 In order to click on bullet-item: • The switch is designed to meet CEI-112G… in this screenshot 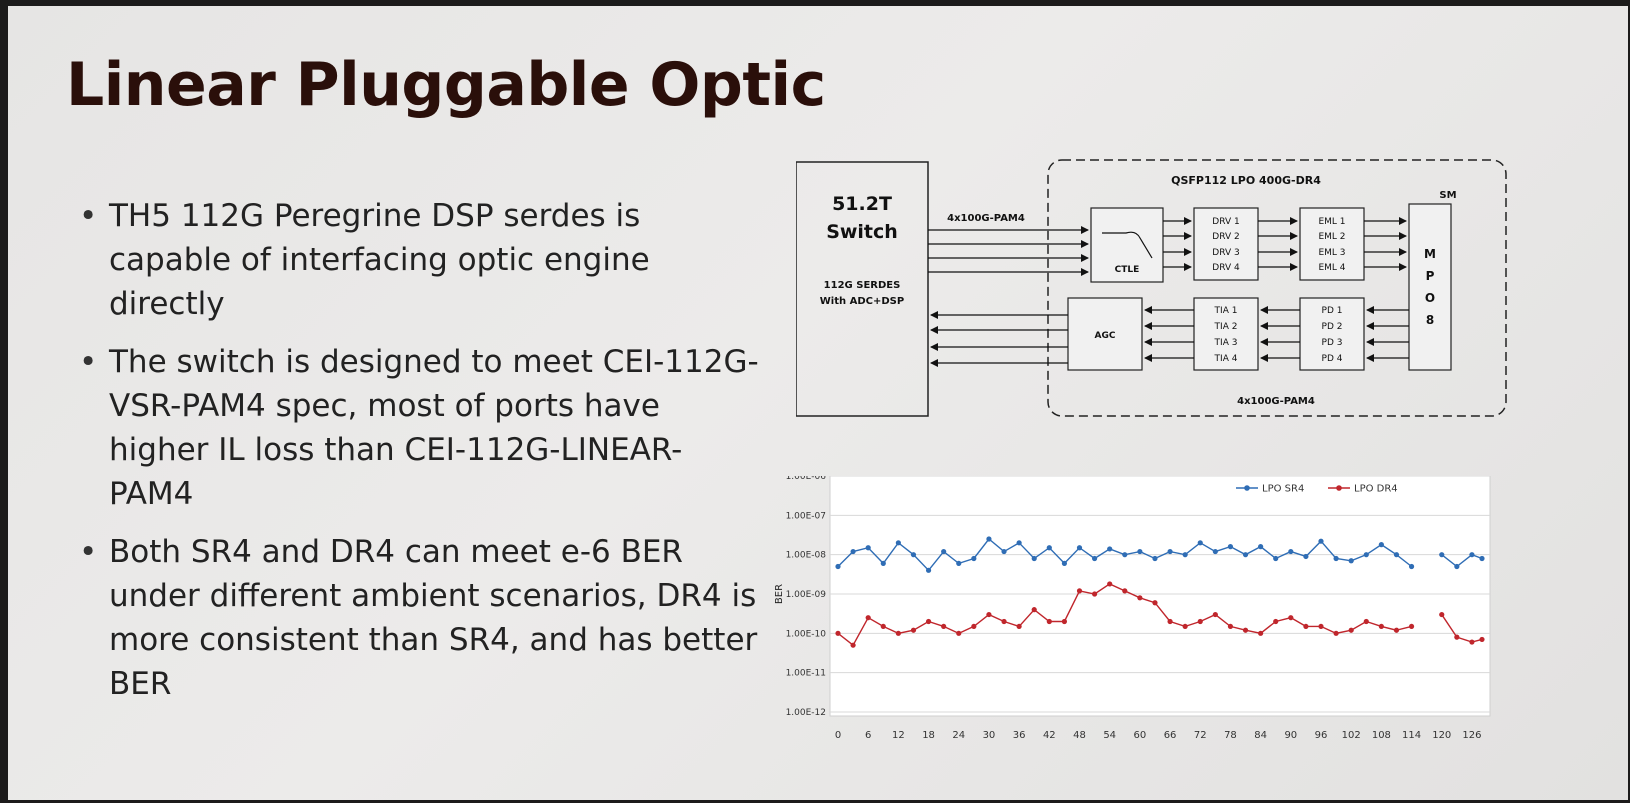, I will do `click(421, 428)`.